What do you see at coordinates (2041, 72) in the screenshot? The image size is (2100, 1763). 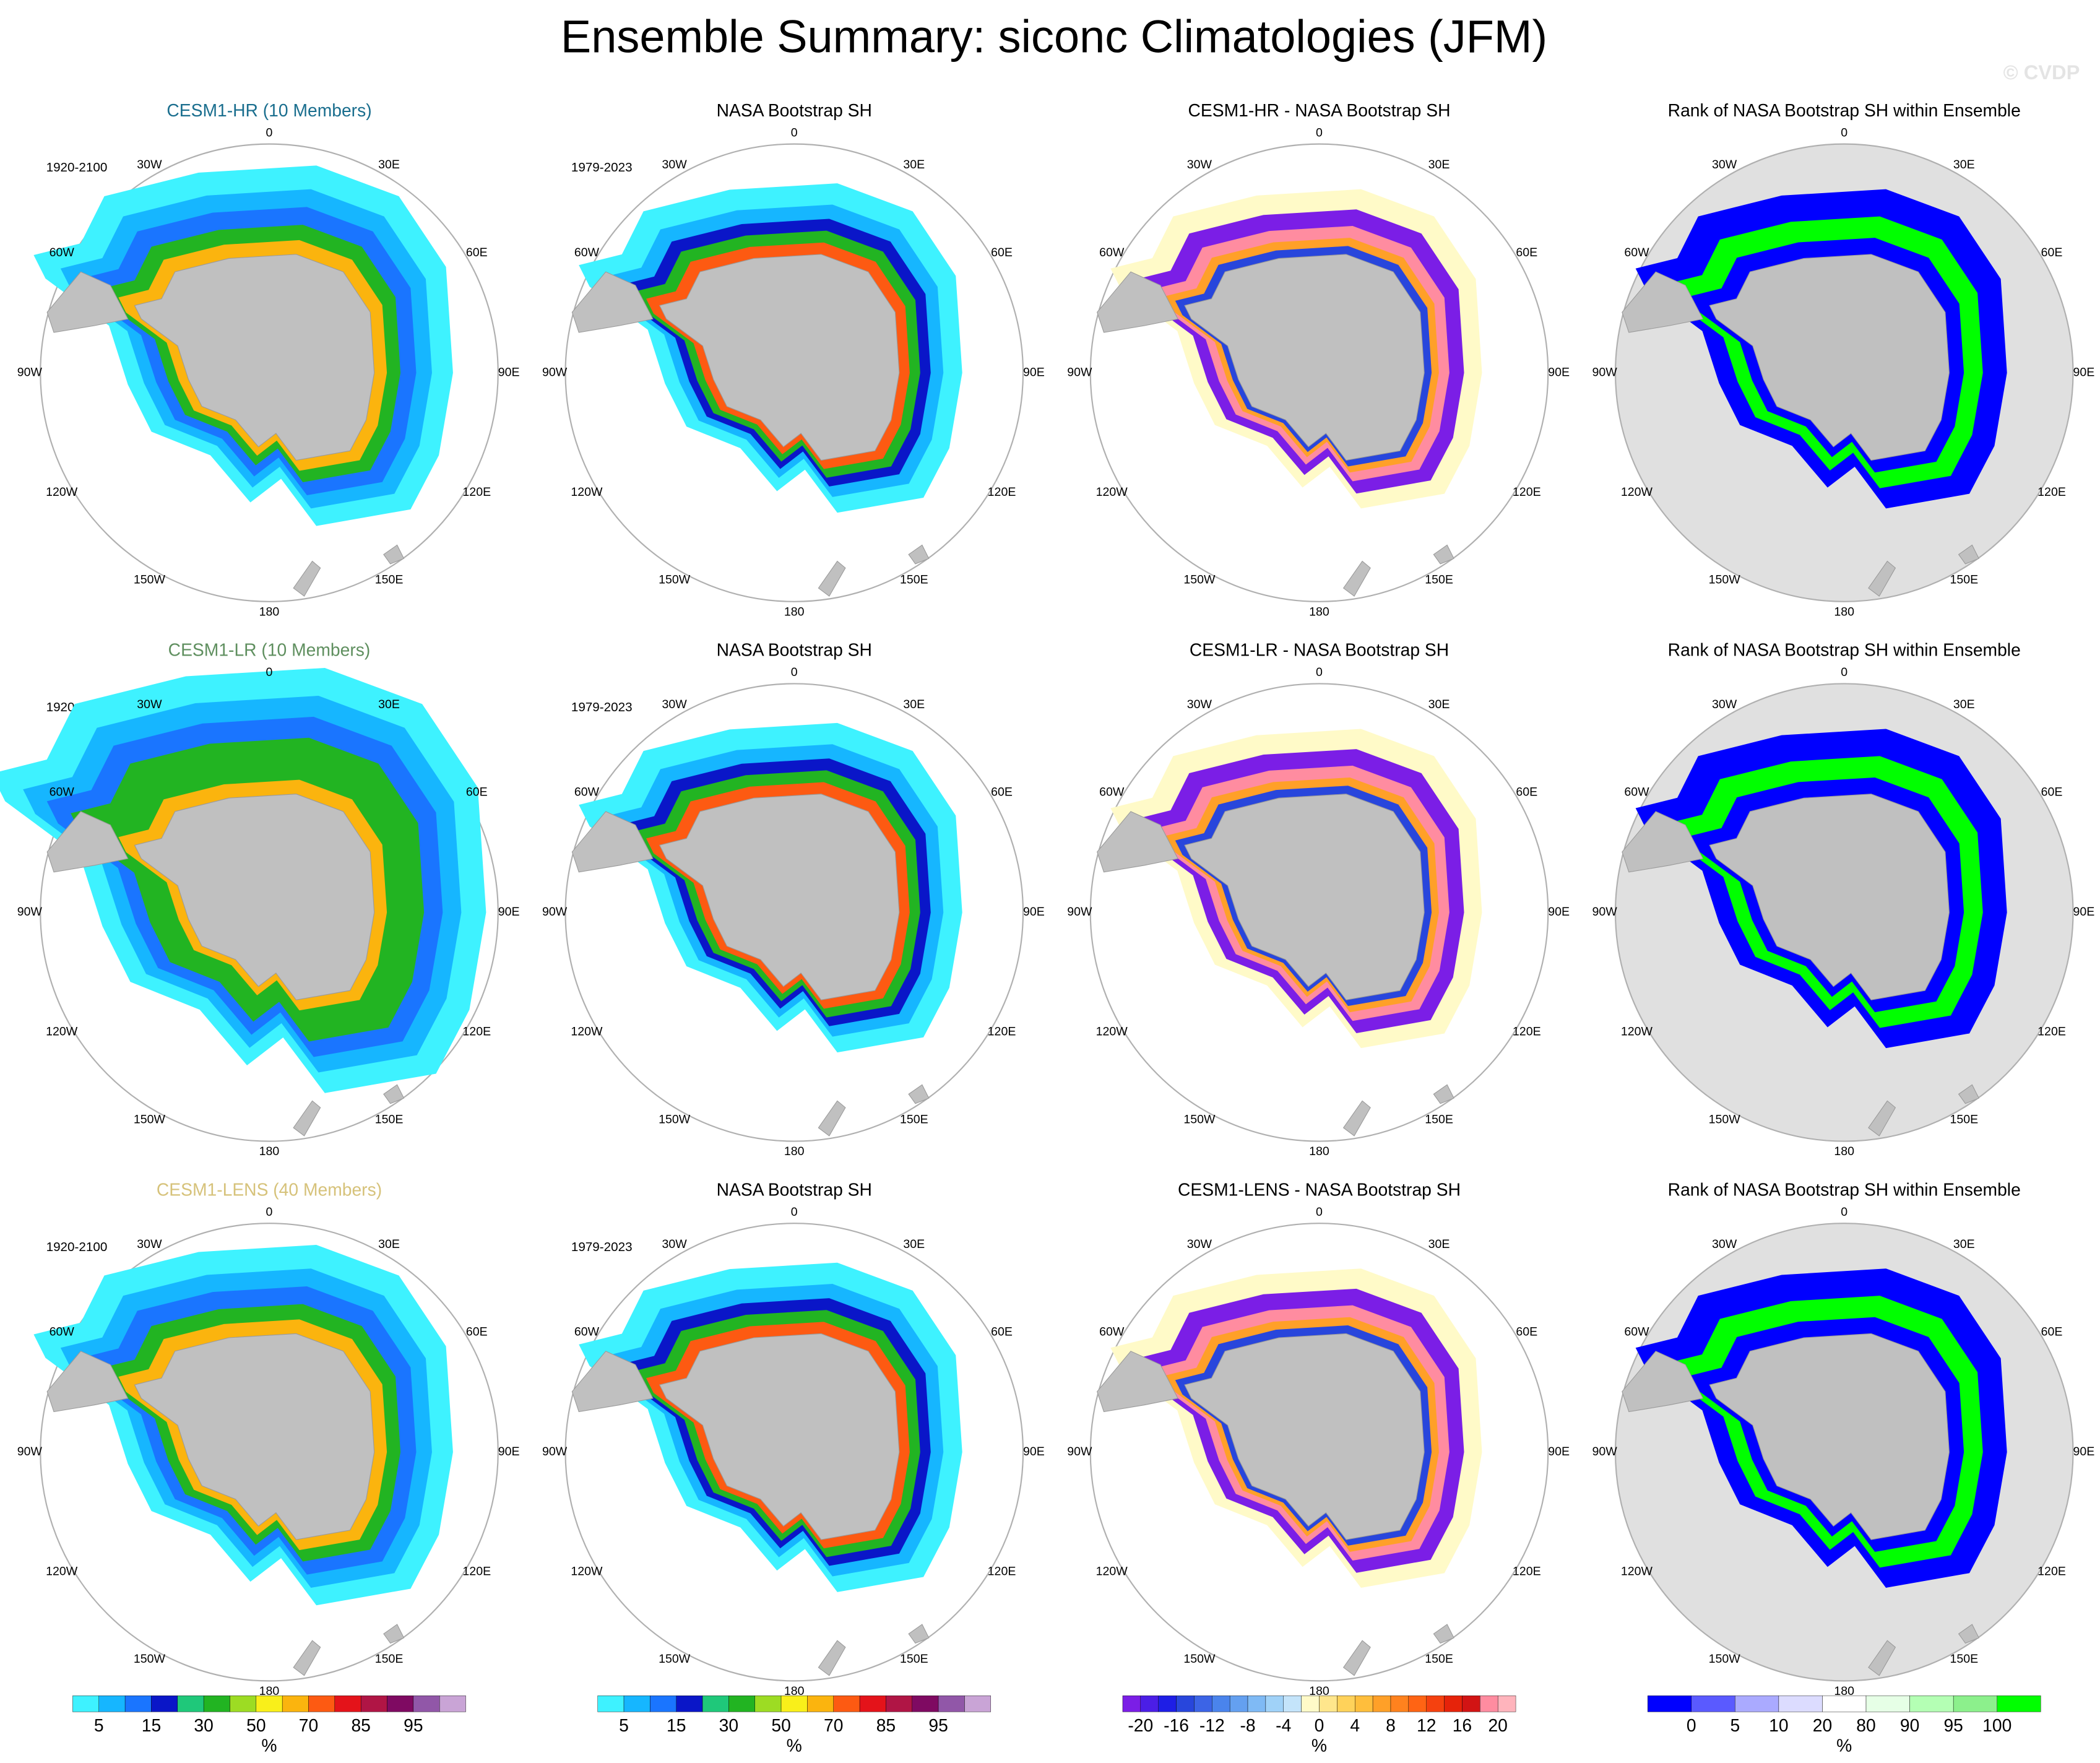 I see `watermark: © CVDP` at bounding box center [2041, 72].